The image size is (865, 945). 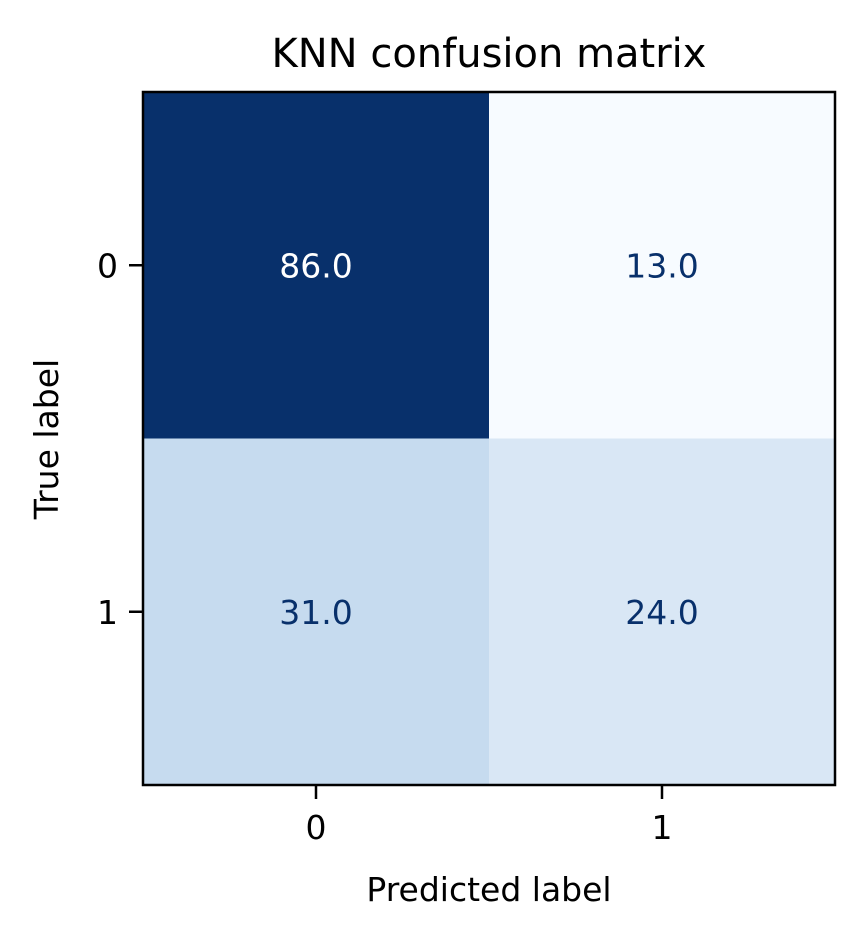 I want to click on y-axis-label: True label, so click(x=46, y=439).